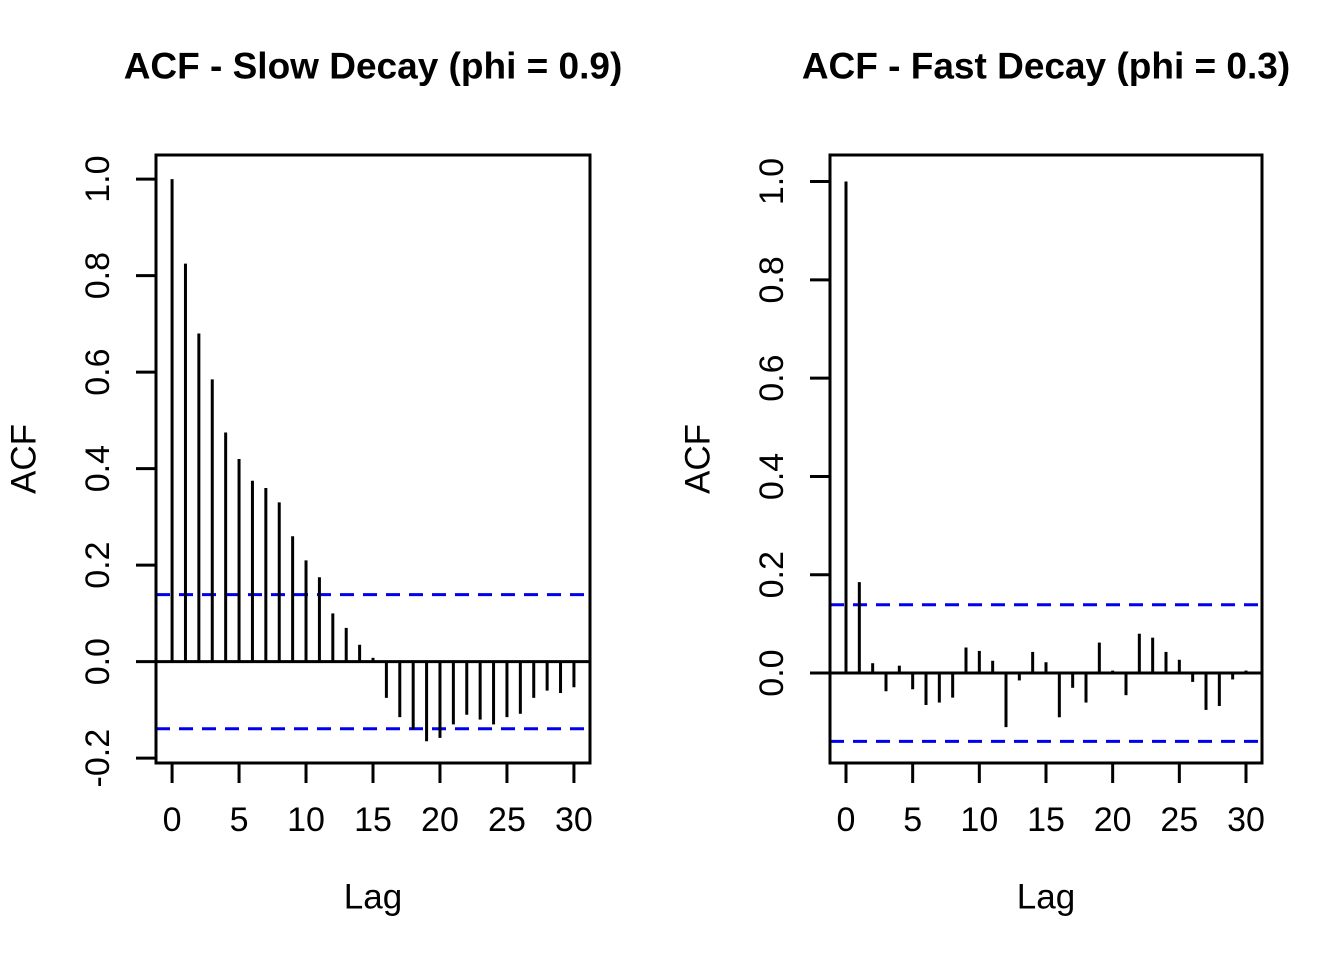 Image resolution: width=1344 pixels, height=960 pixels. What do you see at coordinates (698, 459) in the screenshot?
I see `panel-2-y-axis-title: ACF` at bounding box center [698, 459].